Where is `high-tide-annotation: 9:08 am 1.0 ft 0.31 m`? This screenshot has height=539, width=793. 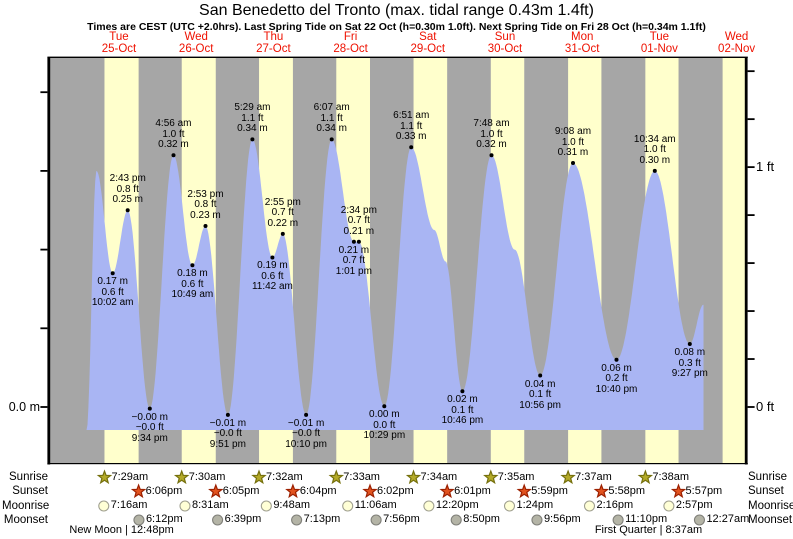 high-tide-annotation: 9:08 am 1.0 ft 0.31 m is located at coordinates (573, 143).